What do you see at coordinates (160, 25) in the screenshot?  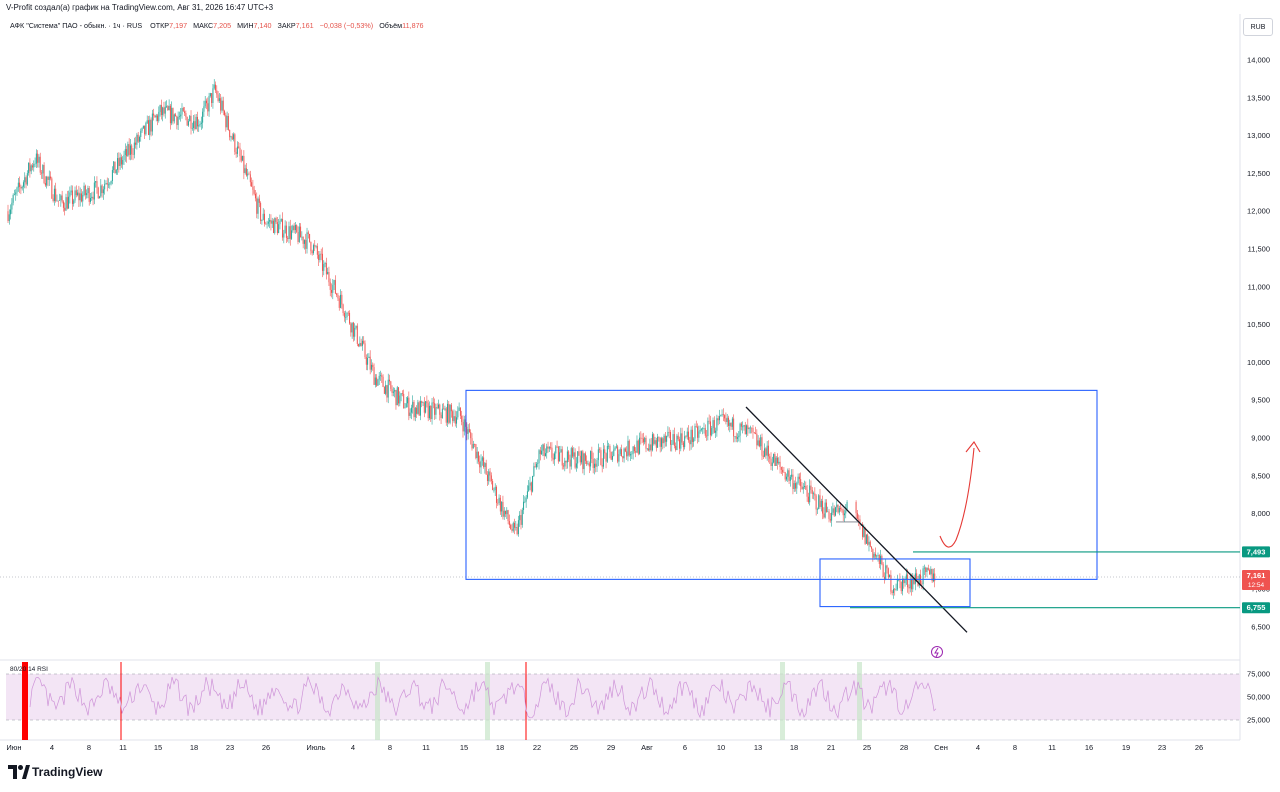 I see `open-label: ОТКР` at bounding box center [160, 25].